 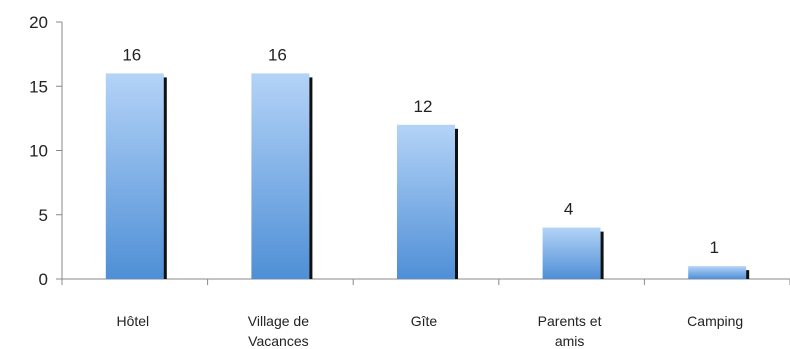 I want to click on x-axis, so click(x=425, y=281).